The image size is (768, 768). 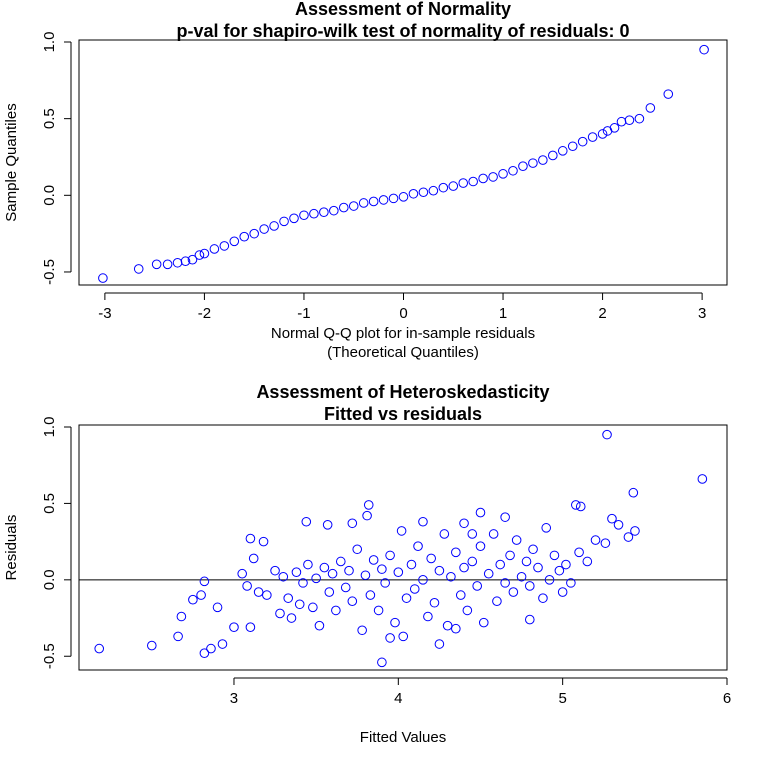 What do you see at coordinates (303, 313) in the screenshot?
I see `x-tick-label: -1` at bounding box center [303, 313].